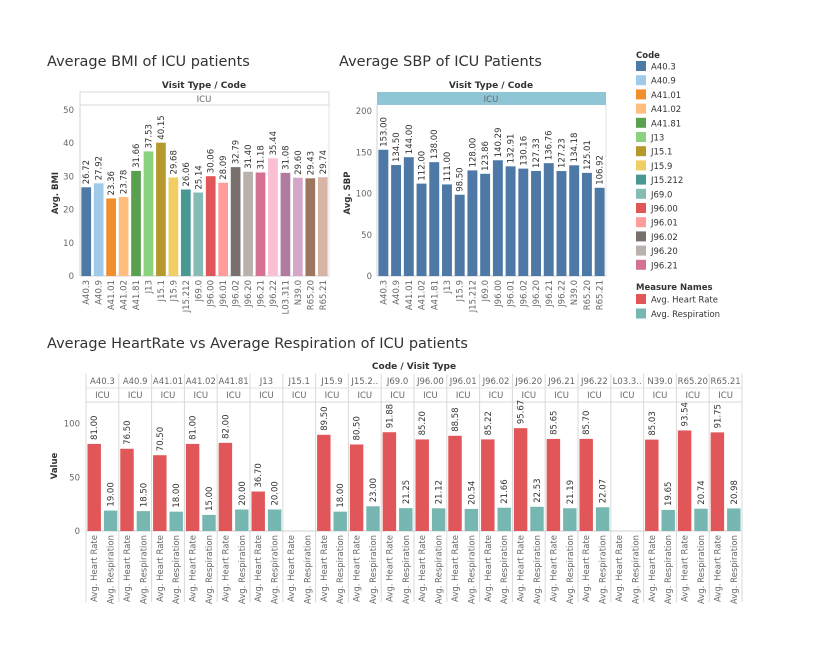  What do you see at coordinates (664, 238) in the screenshot?
I see `legend-code-label: J96.02` at bounding box center [664, 238].